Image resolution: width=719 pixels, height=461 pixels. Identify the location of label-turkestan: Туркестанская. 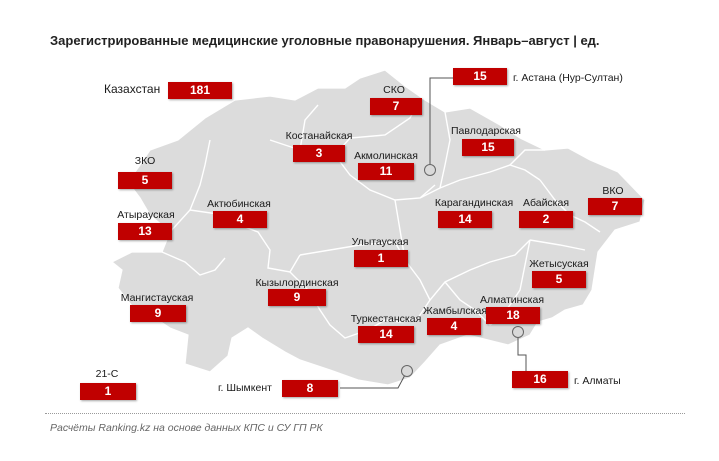
(386, 319).